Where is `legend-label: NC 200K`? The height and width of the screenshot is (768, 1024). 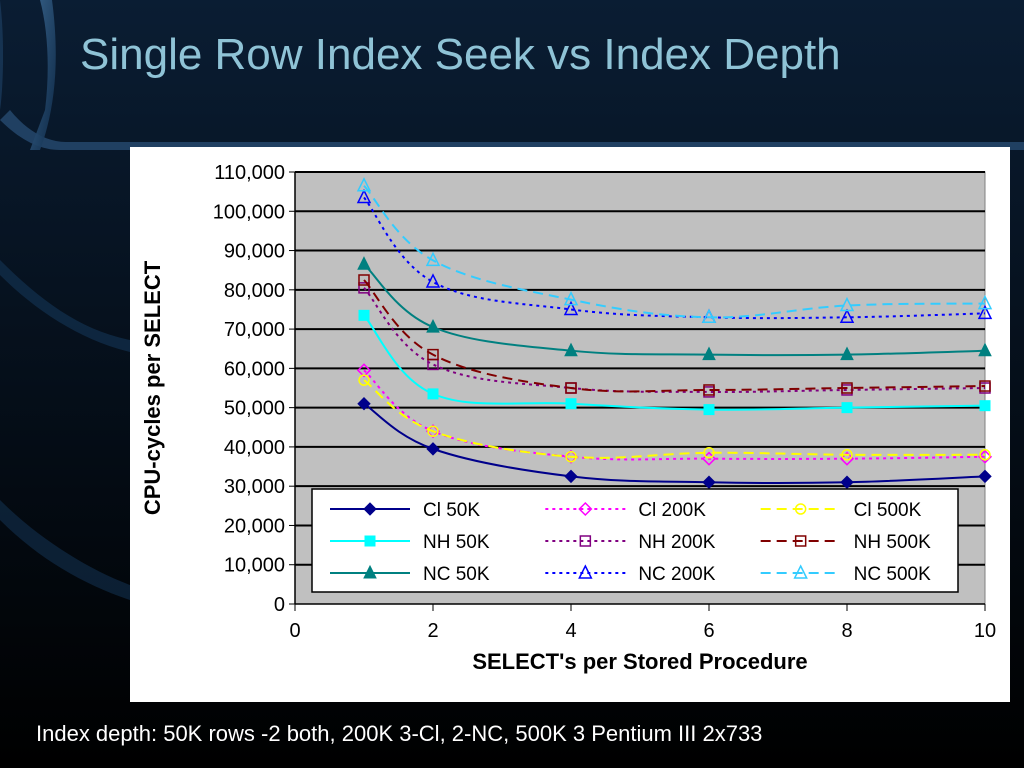 legend-label: NC 200K is located at coordinates (676, 574).